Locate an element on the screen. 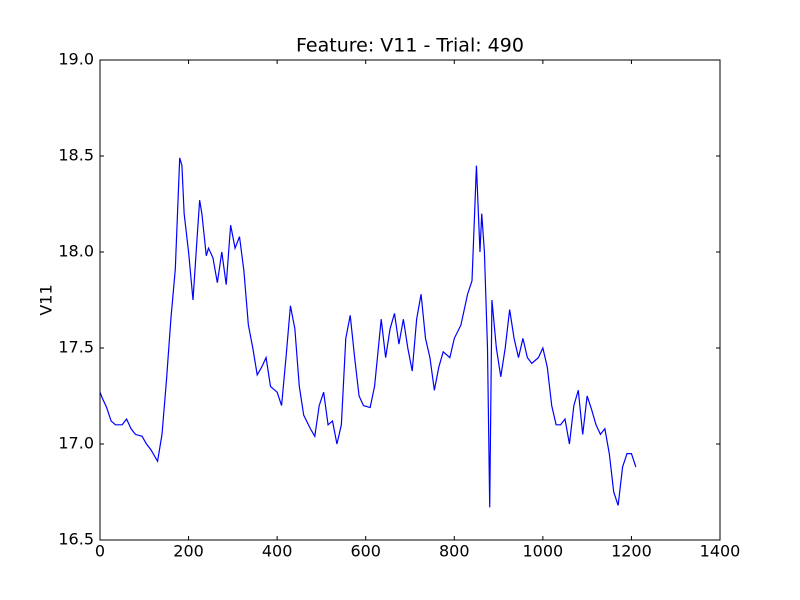 The width and height of the screenshot is (800, 600). y-axis-label: V11 is located at coordinates (46, 299).